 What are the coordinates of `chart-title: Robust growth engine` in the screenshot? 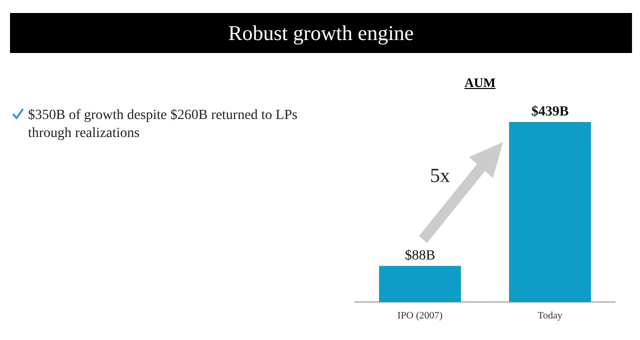 It's located at (321, 33).